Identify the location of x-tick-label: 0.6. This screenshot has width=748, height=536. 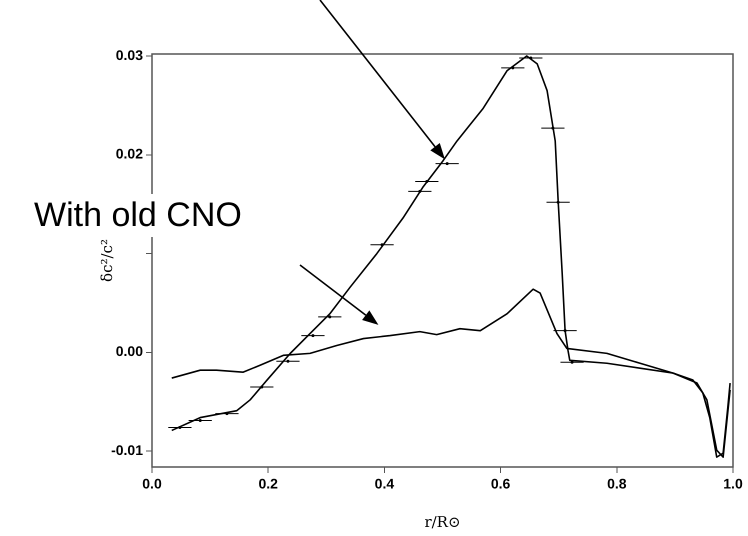
(500, 483).